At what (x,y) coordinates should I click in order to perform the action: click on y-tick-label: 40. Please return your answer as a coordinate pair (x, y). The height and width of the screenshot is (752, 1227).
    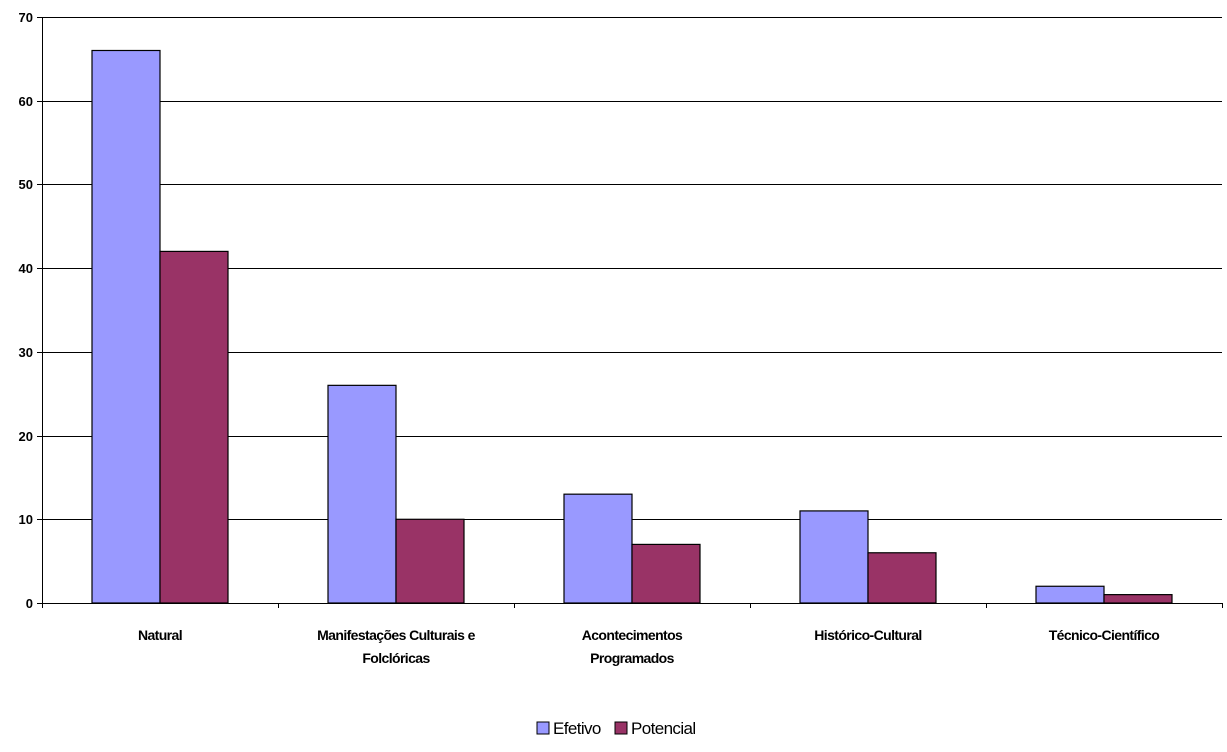
    Looking at the image, I should click on (26, 268).